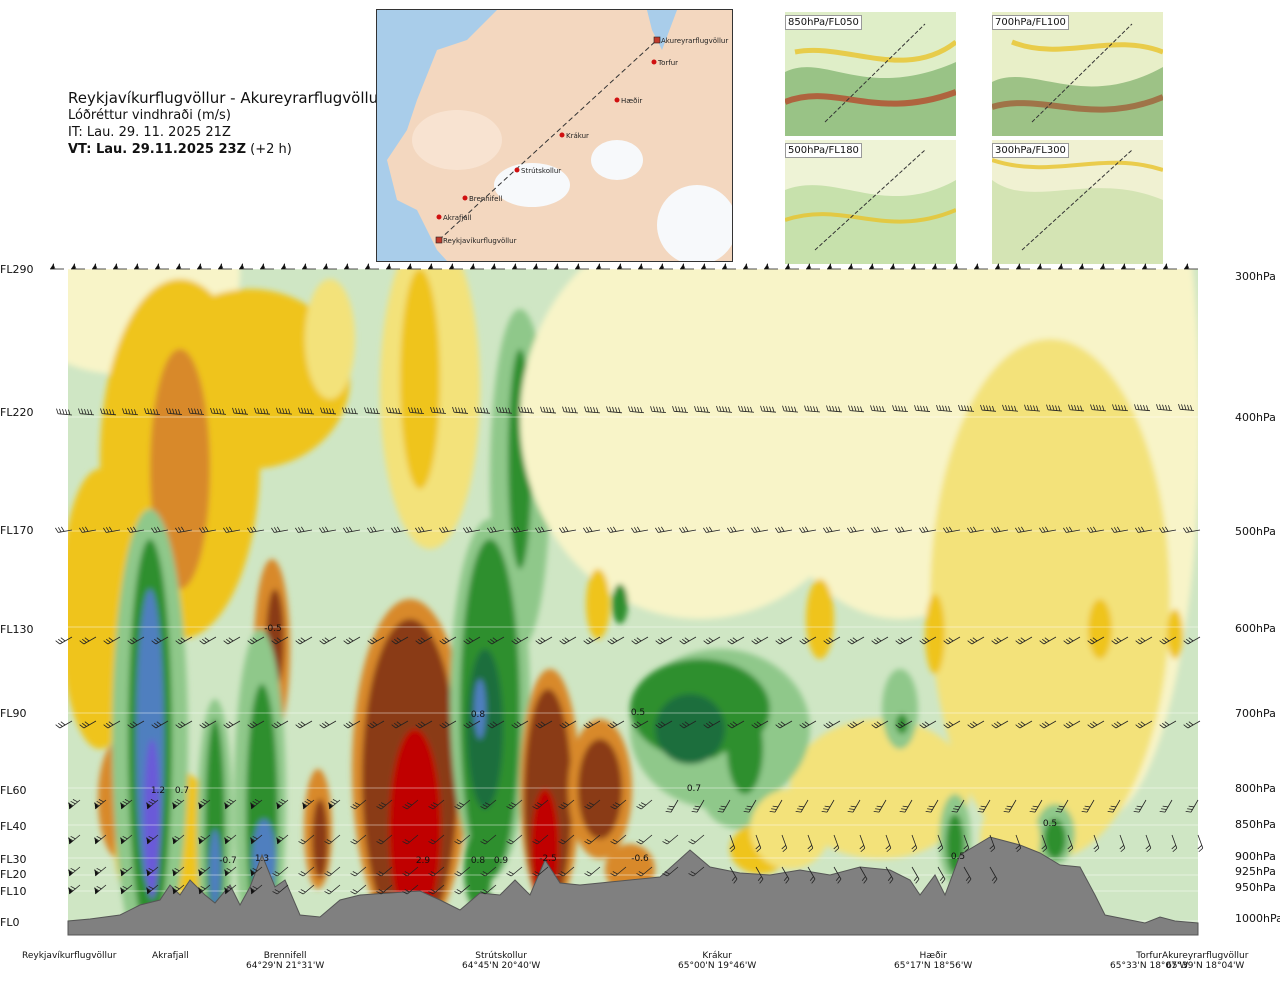  What do you see at coordinates (457, 218) in the screenshot?
I see `map-waypoint-label: Akrafjall` at bounding box center [457, 218].